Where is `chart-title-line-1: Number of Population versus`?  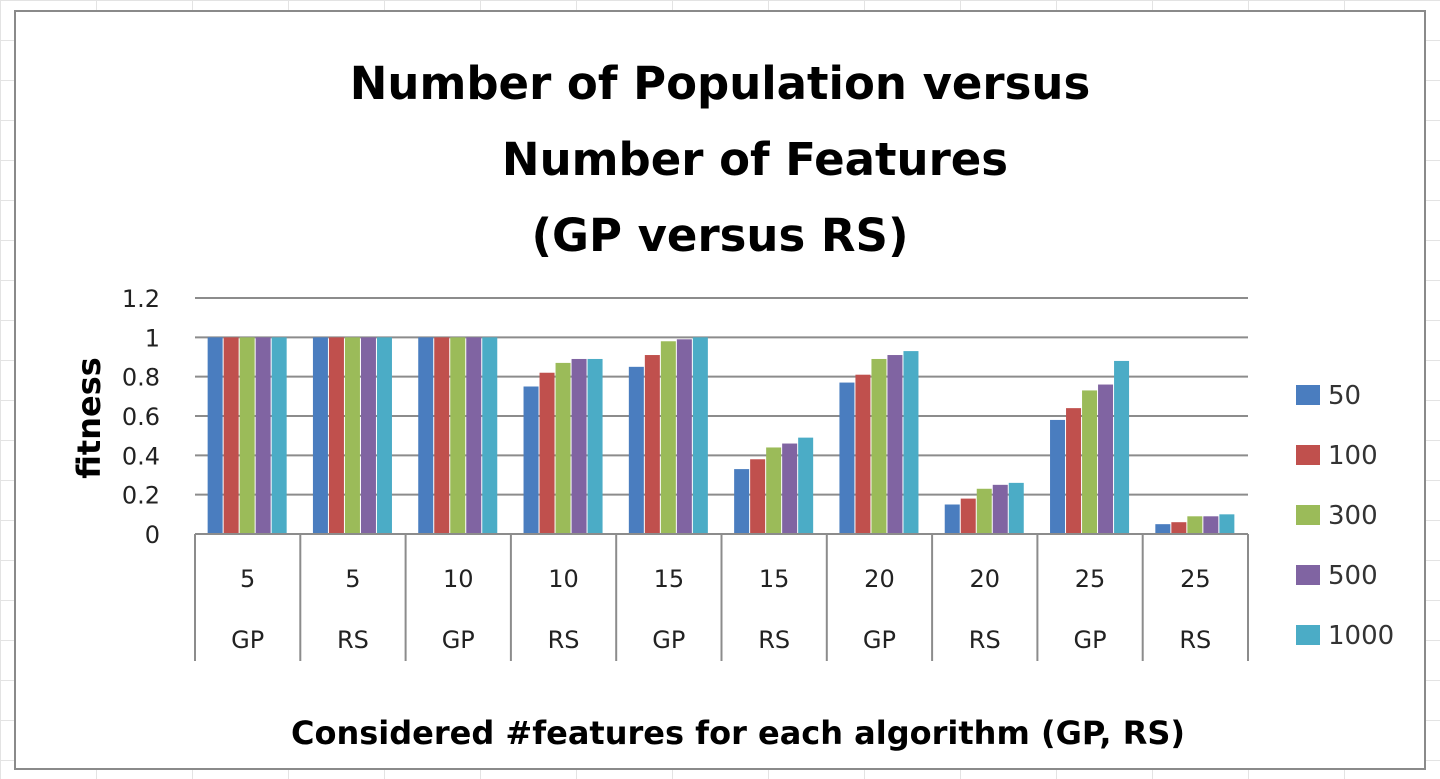 chart-title-line-1: Number of Population versus is located at coordinates (720, 83).